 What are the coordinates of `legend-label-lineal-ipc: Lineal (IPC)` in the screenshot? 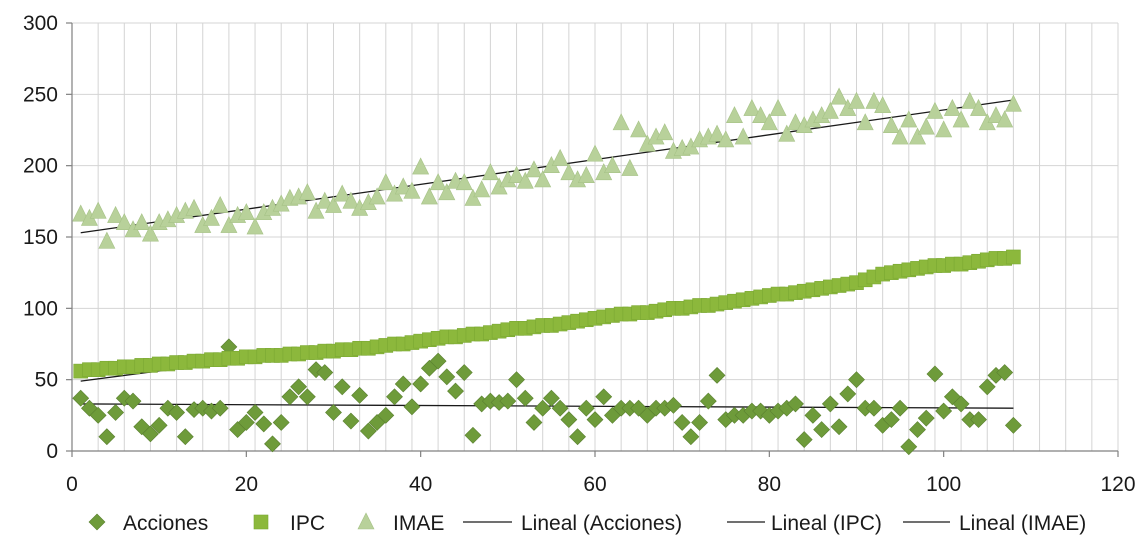 It's located at (826, 523).